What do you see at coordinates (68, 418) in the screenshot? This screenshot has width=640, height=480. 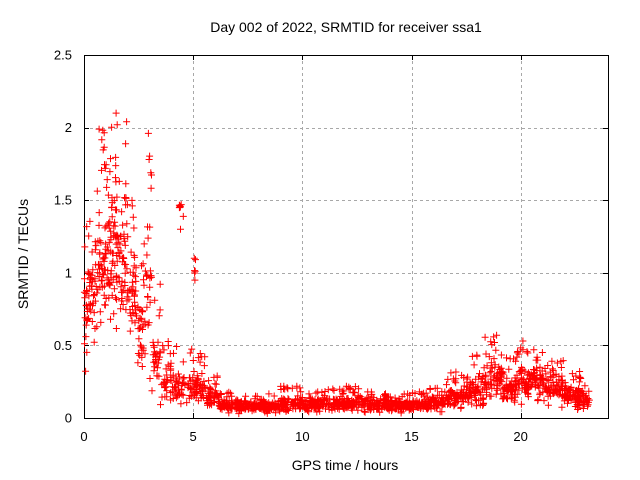 I see `y-tick-label: 0` at bounding box center [68, 418].